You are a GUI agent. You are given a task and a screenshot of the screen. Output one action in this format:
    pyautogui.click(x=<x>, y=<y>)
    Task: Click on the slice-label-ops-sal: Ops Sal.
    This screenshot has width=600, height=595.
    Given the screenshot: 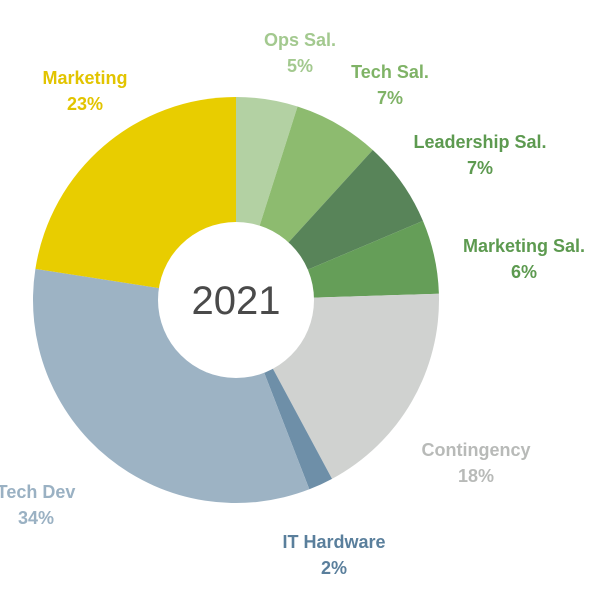 What is the action you would take?
    pyautogui.click(x=300, y=40)
    